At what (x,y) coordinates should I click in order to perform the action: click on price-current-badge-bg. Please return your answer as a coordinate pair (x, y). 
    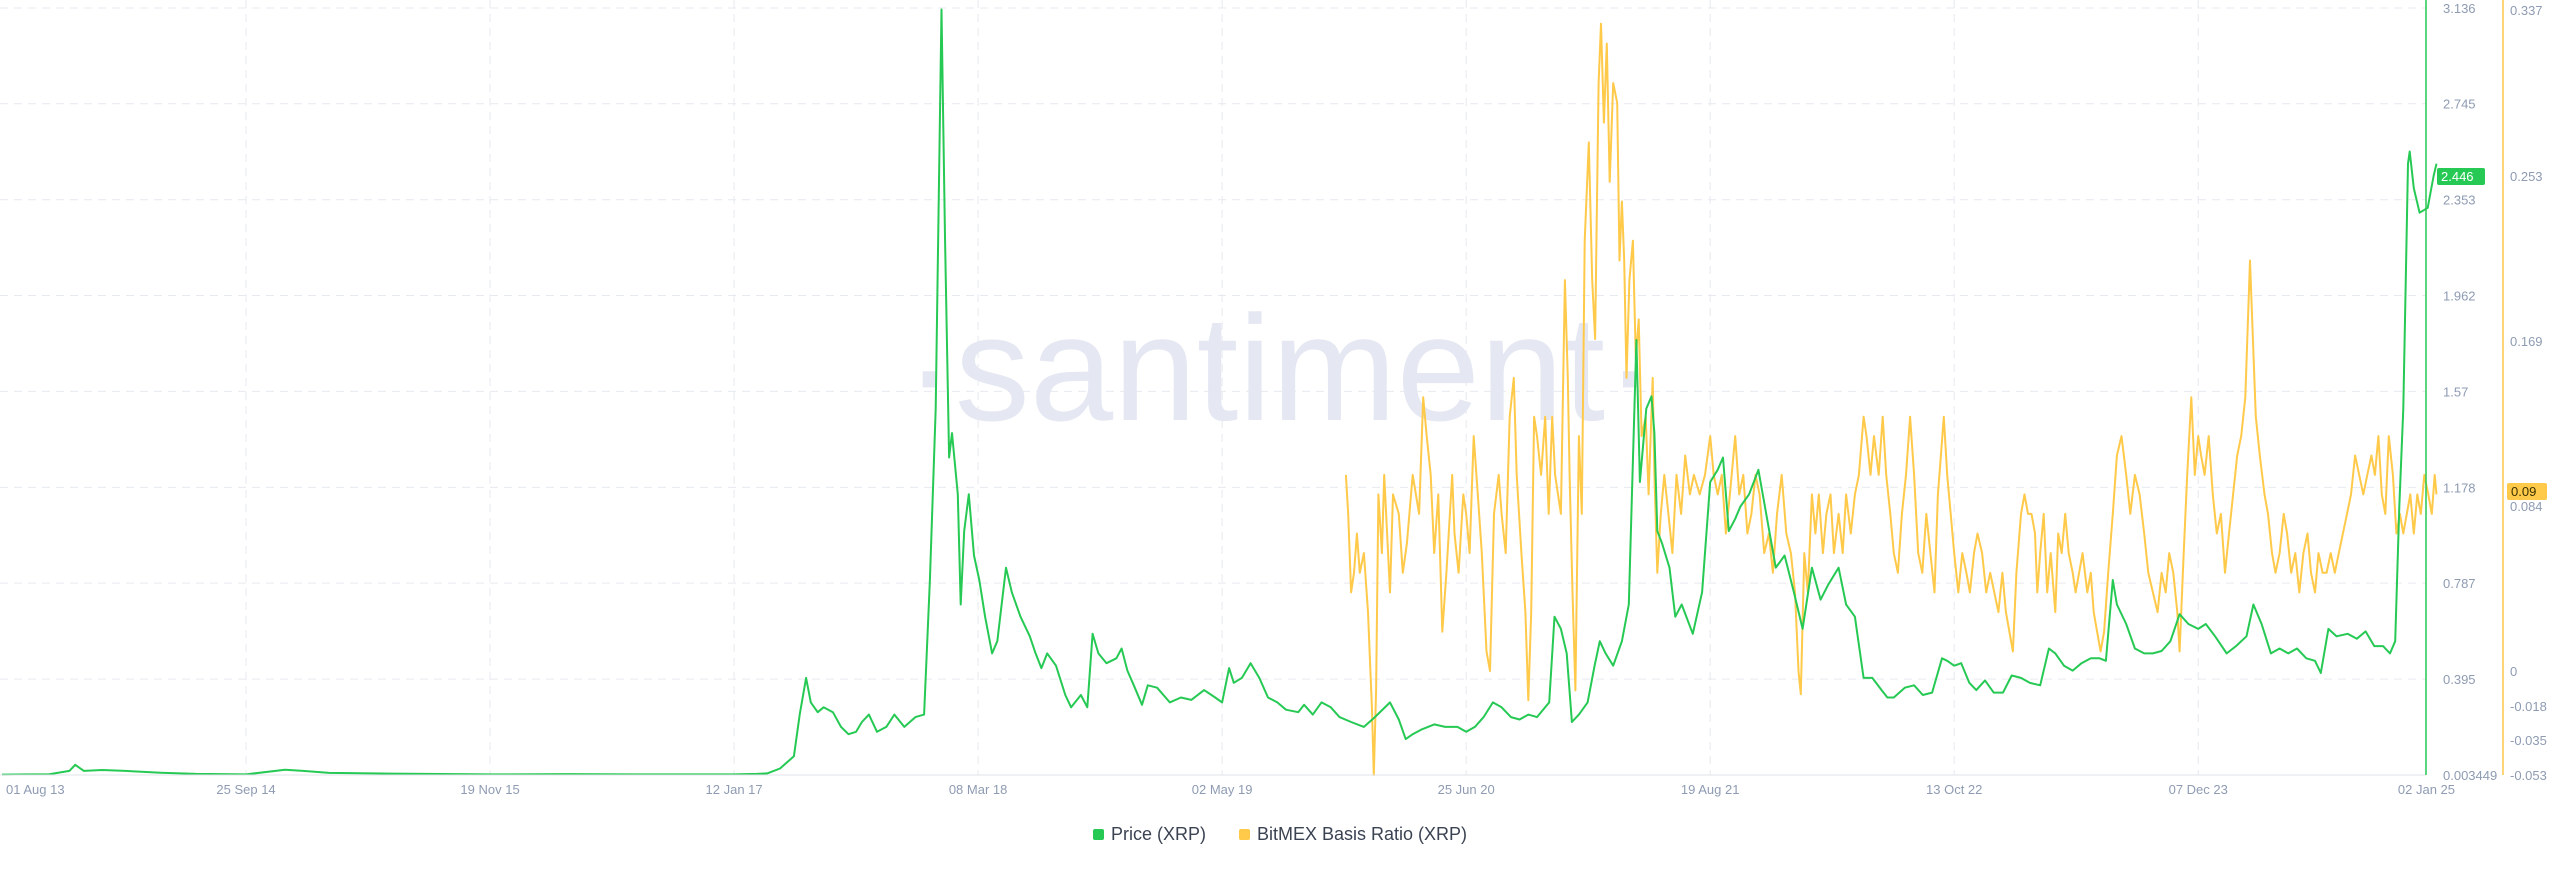
    Looking at the image, I should click on (2461, 176).